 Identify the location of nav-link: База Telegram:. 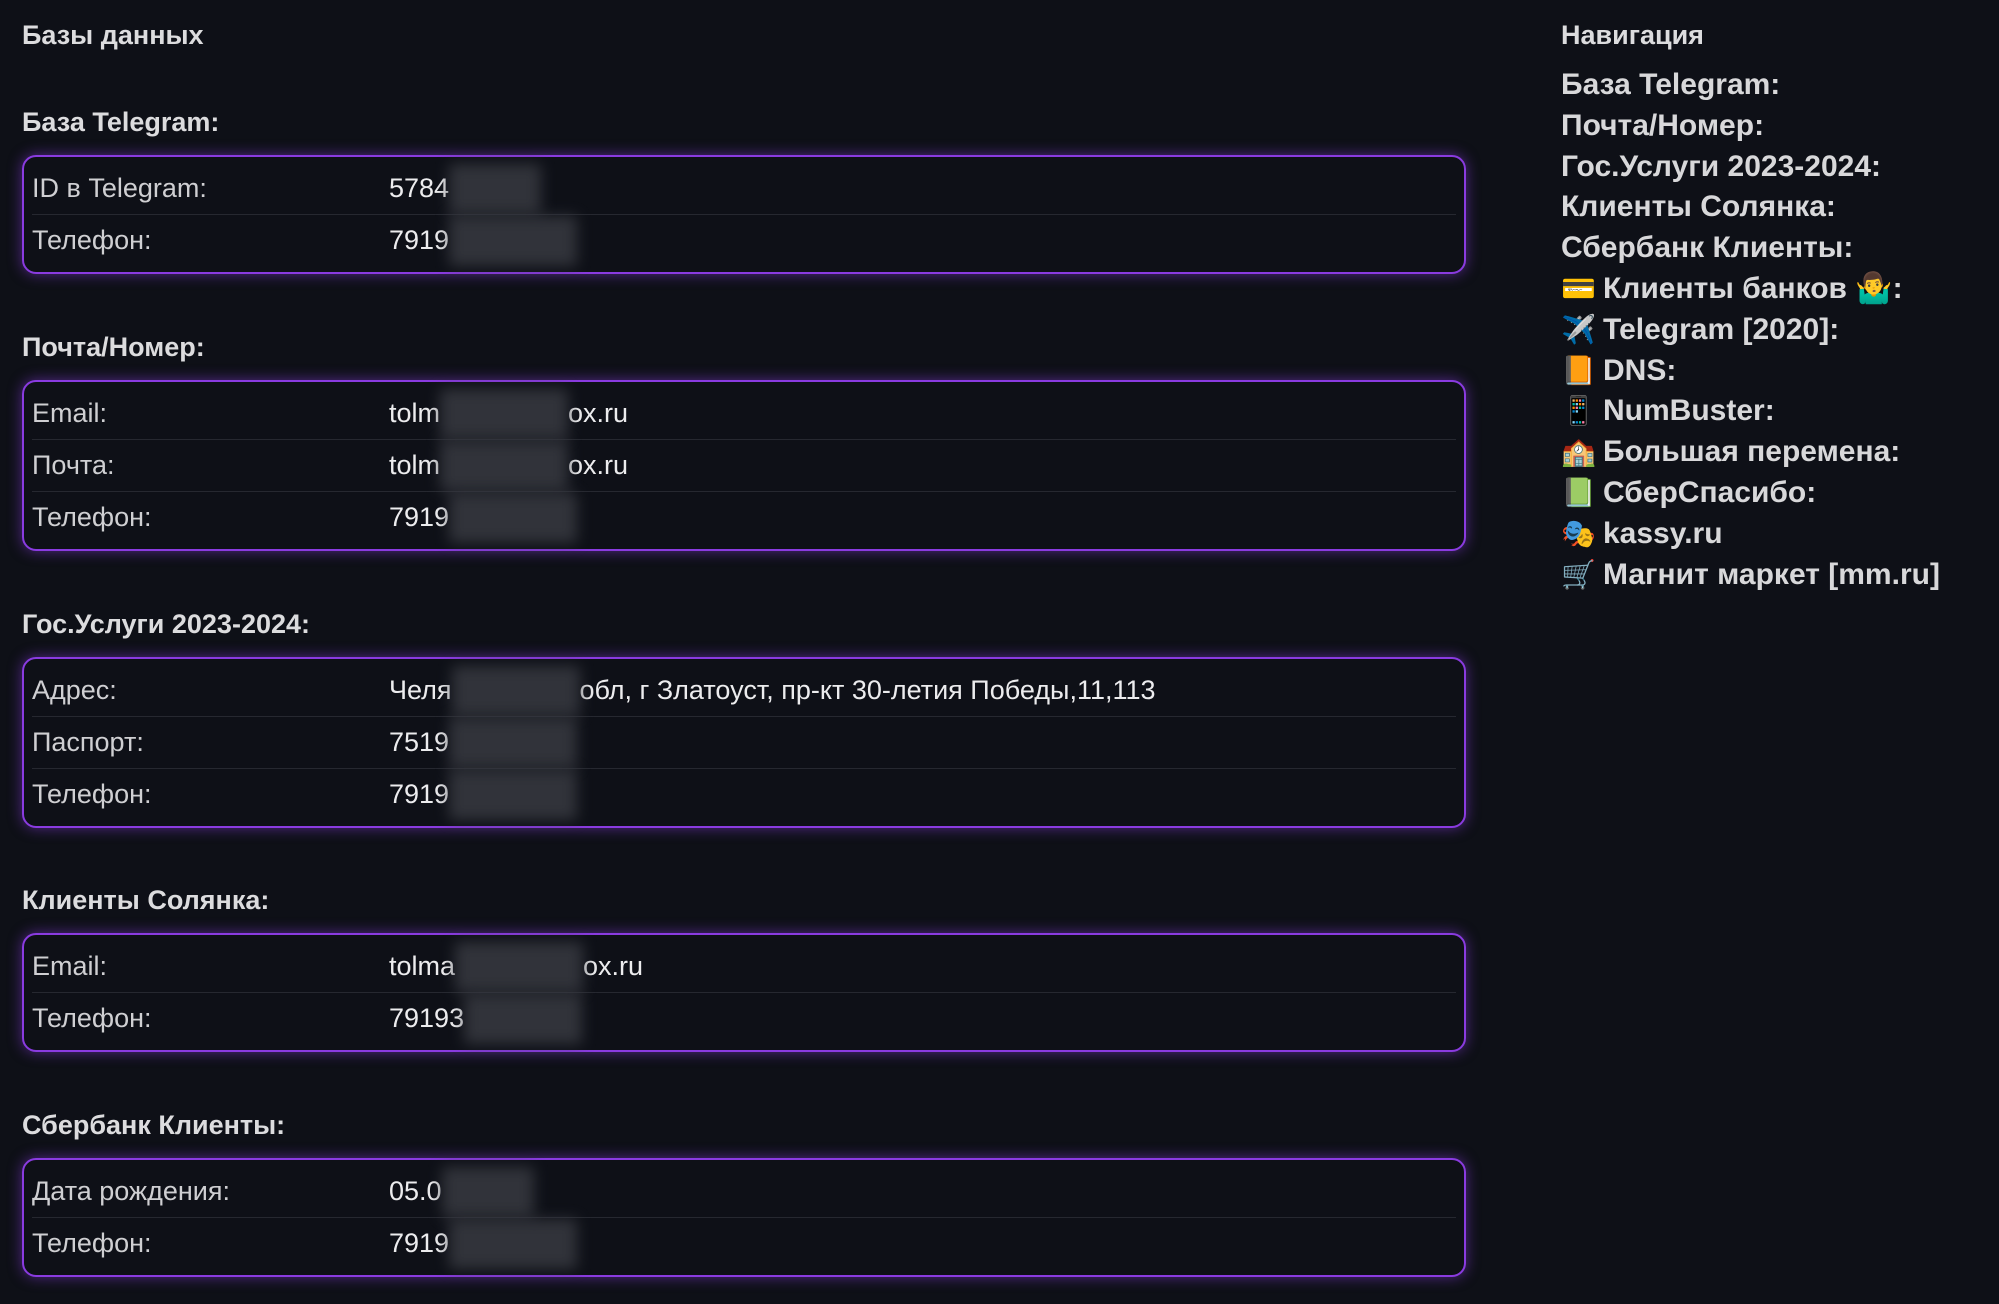
(1750, 85).